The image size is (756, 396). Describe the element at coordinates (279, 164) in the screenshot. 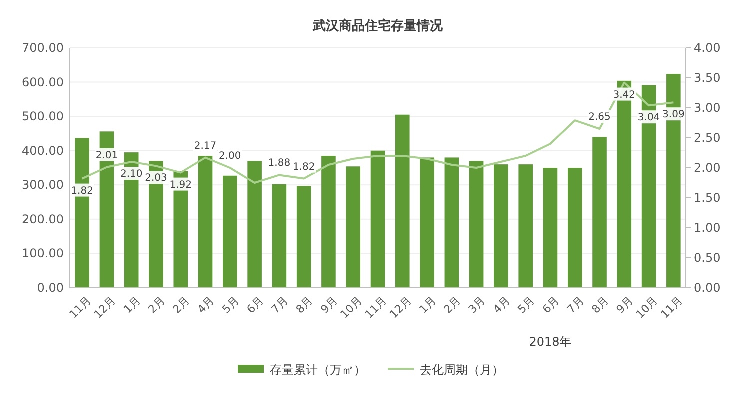

I see `data-label: 1.88` at that location.